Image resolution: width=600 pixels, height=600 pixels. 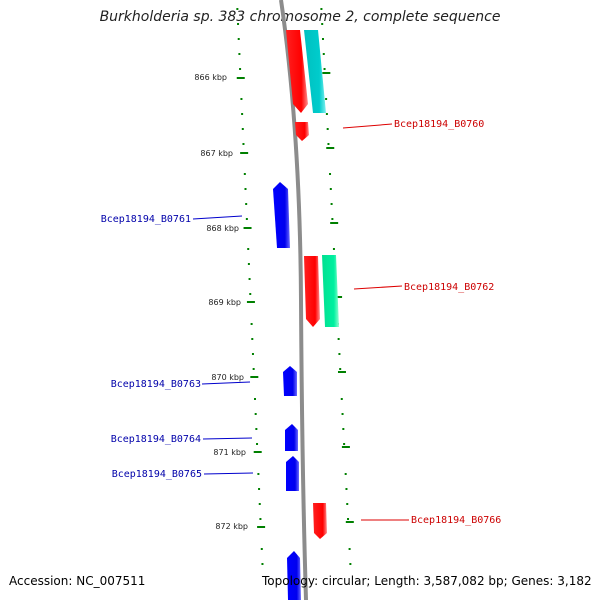 I want to click on gene-label-B0762: Bcep18194_B0762, so click(x=449, y=287).